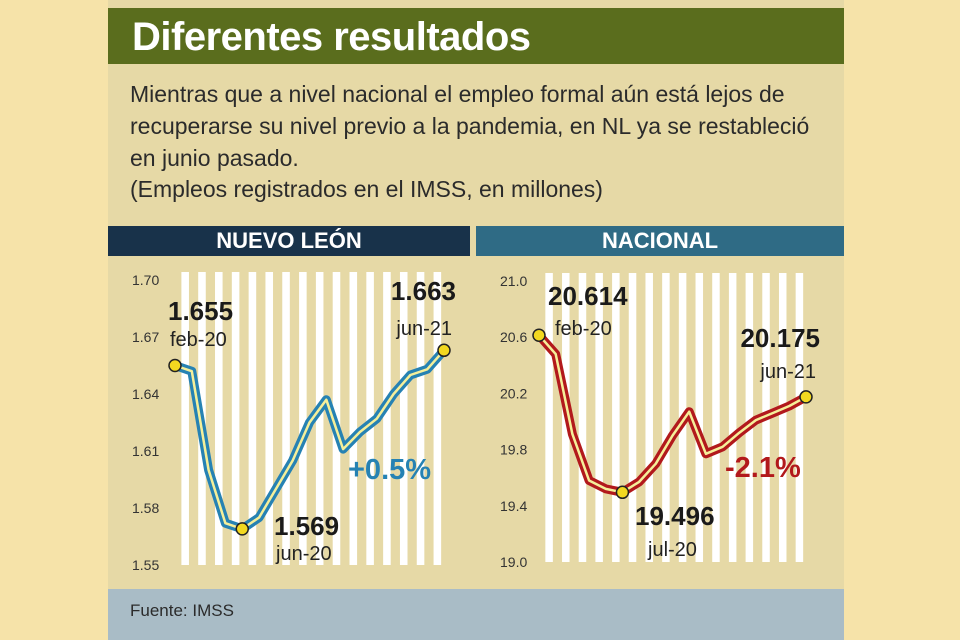 This screenshot has width=960, height=640. Describe the element at coordinates (763, 468) in the screenshot. I see `change-label: -2.1%` at that location.